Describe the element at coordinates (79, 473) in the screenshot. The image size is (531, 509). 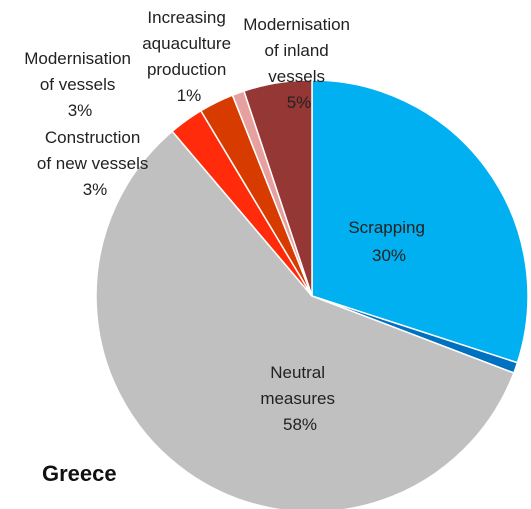
I see `chart-title: Greece` at that location.